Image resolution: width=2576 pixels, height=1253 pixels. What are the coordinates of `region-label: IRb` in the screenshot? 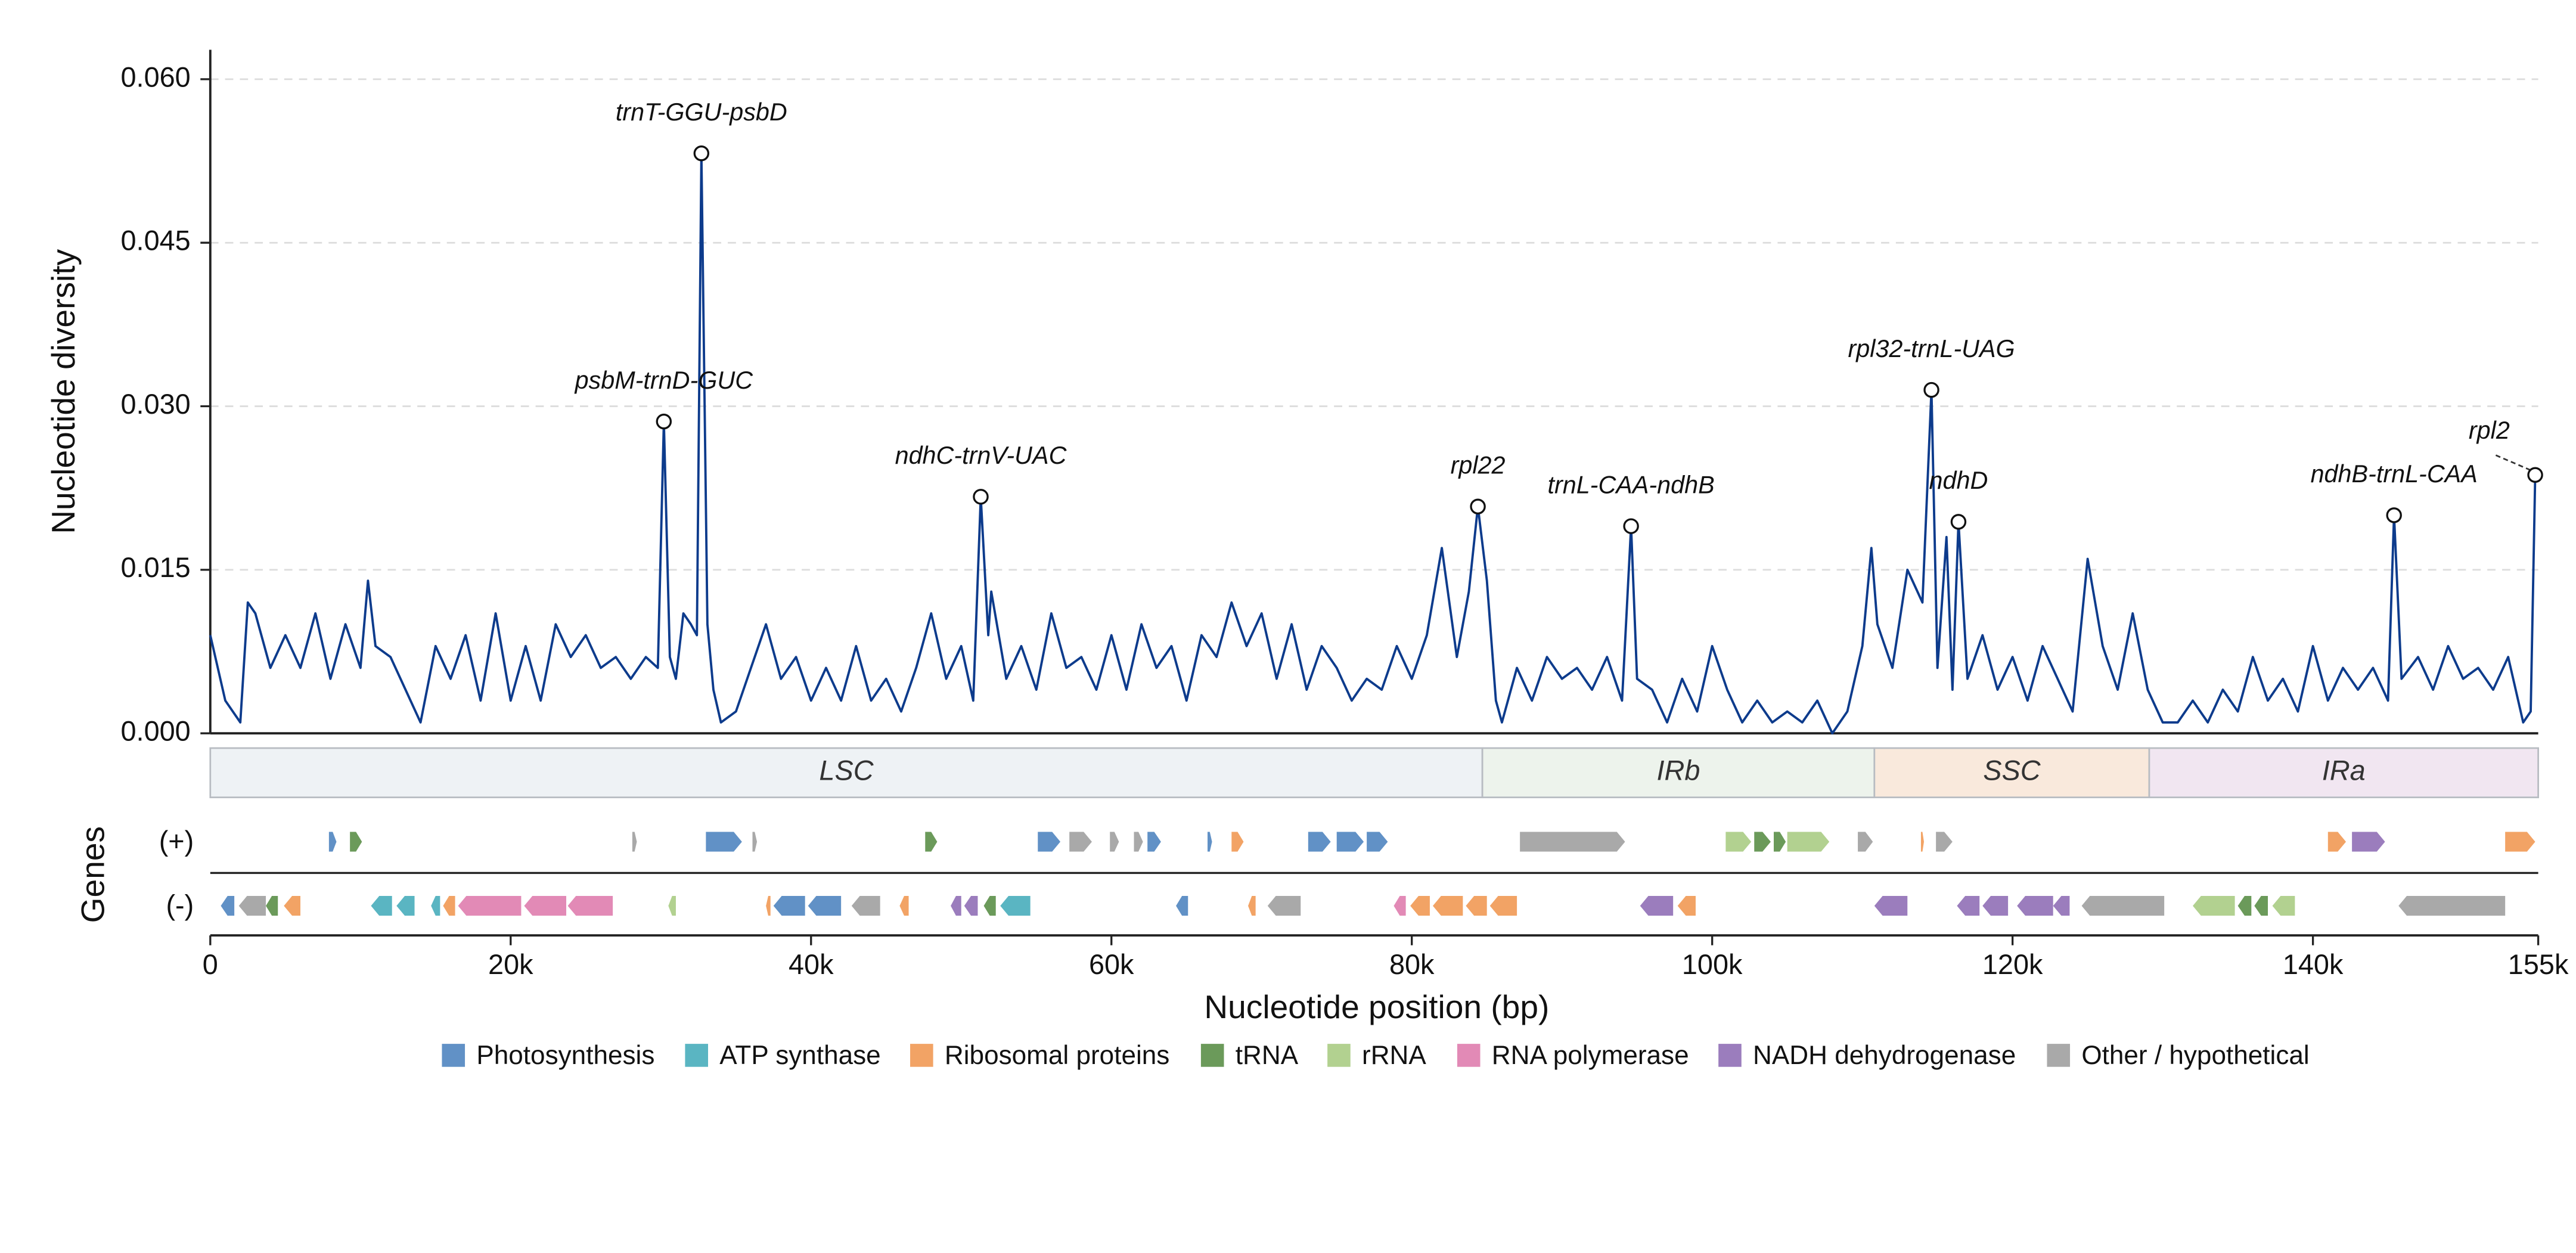 It's located at (1679, 770).